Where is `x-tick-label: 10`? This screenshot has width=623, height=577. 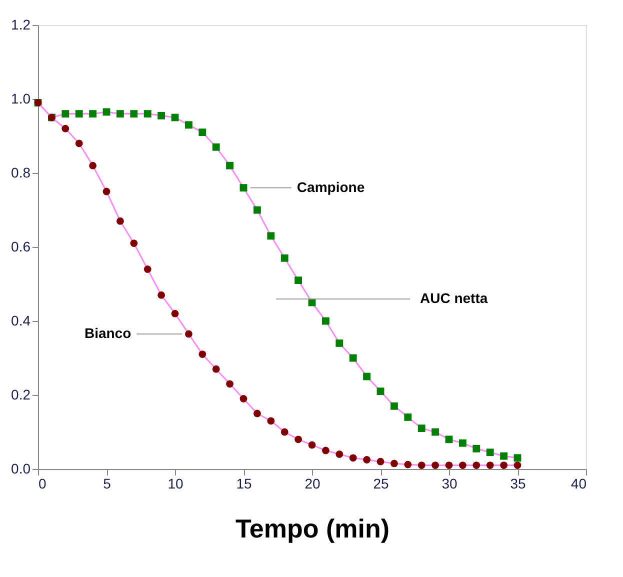
x-tick-label: 10 is located at coordinates (176, 484).